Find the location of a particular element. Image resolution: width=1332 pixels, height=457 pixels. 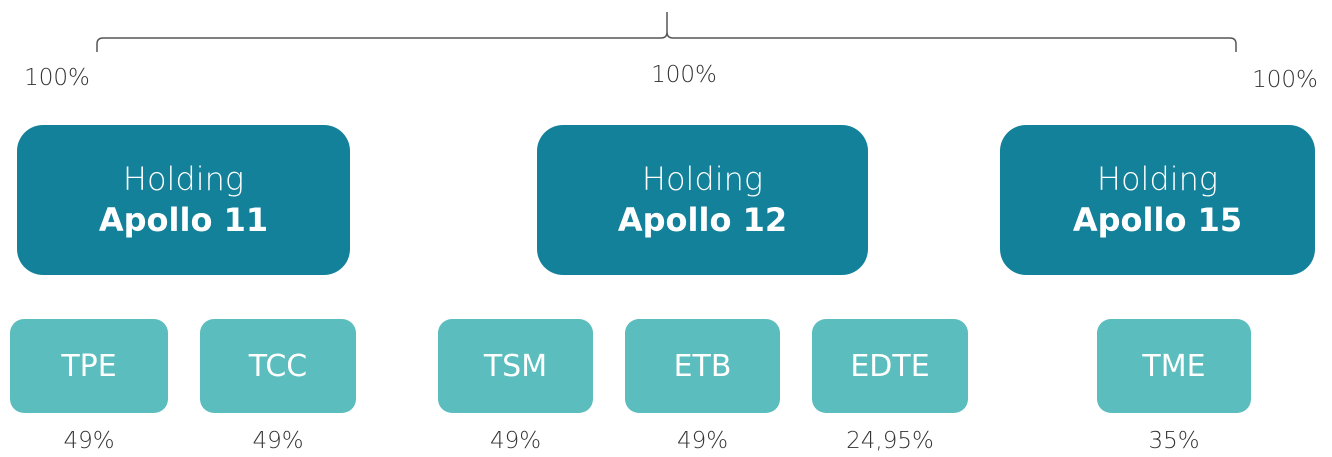

holding-name: Apollo 15 is located at coordinates (1157, 220).